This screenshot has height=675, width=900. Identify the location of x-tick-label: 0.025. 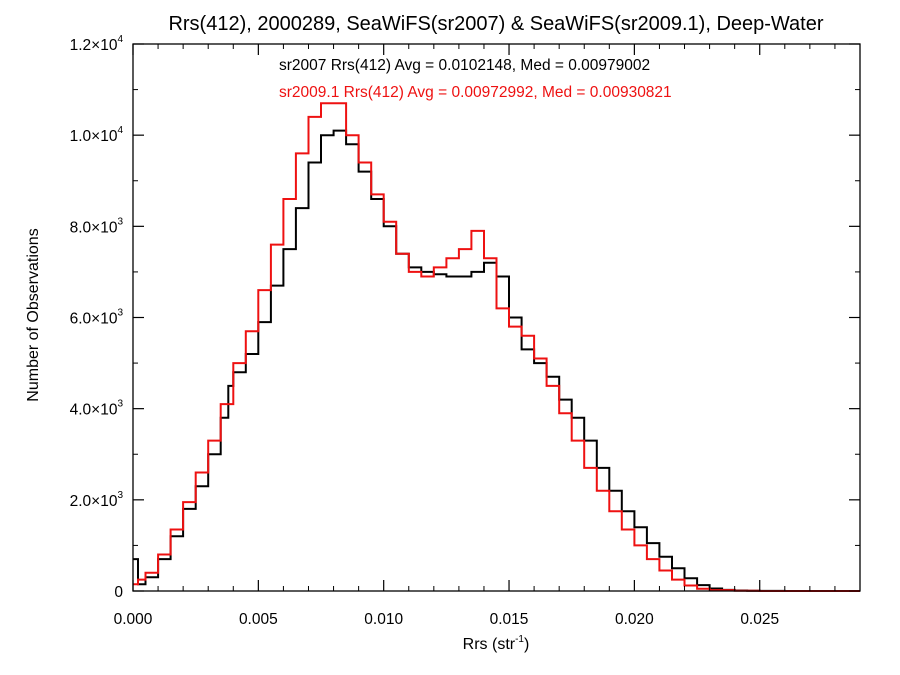
(759, 619).